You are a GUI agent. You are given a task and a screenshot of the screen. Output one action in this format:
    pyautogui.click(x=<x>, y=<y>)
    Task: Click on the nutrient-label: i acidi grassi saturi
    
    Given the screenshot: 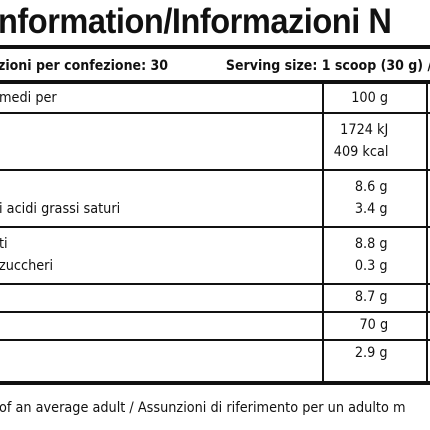 What is the action you would take?
    pyautogui.click(x=60, y=209)
    